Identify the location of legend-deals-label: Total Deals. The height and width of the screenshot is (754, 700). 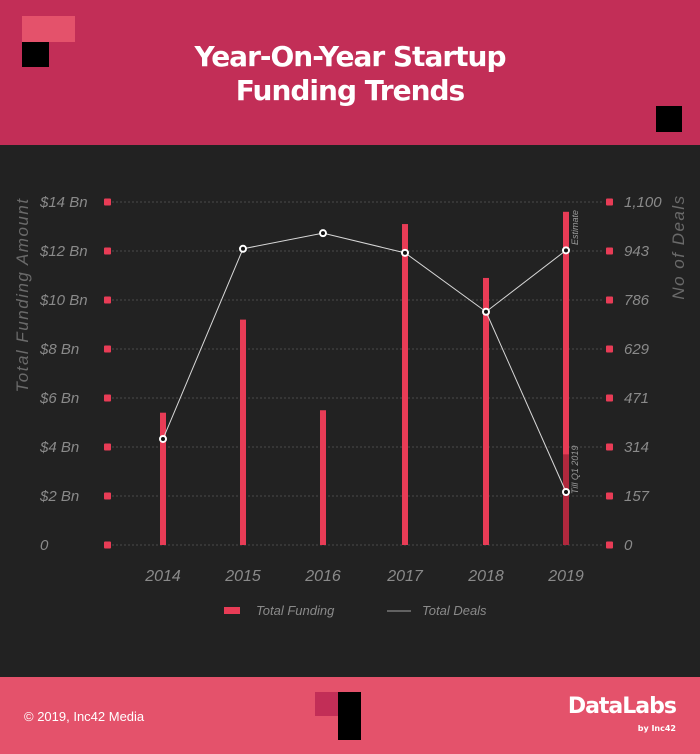
(454, 610).